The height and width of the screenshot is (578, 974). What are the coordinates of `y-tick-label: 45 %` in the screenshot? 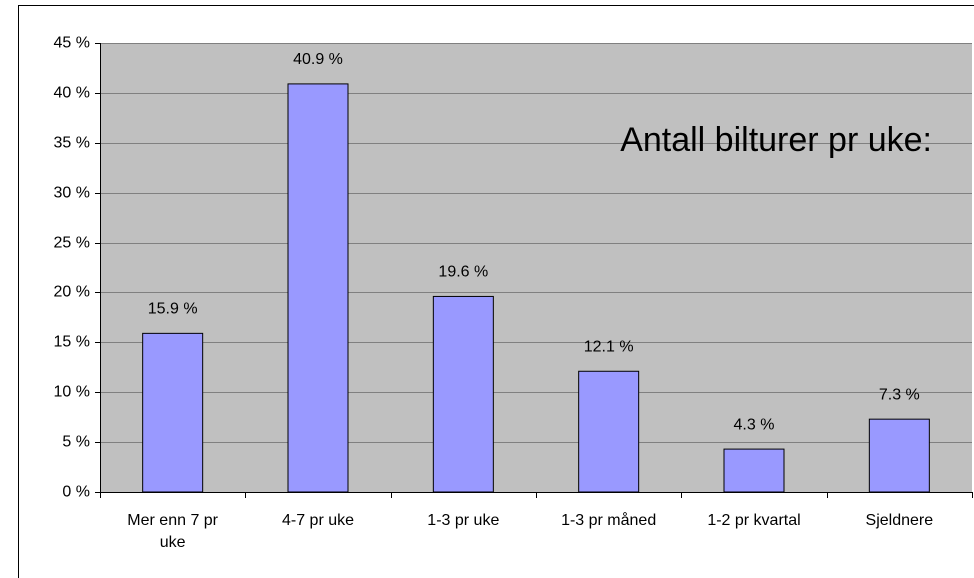 It's located at (72, 43).